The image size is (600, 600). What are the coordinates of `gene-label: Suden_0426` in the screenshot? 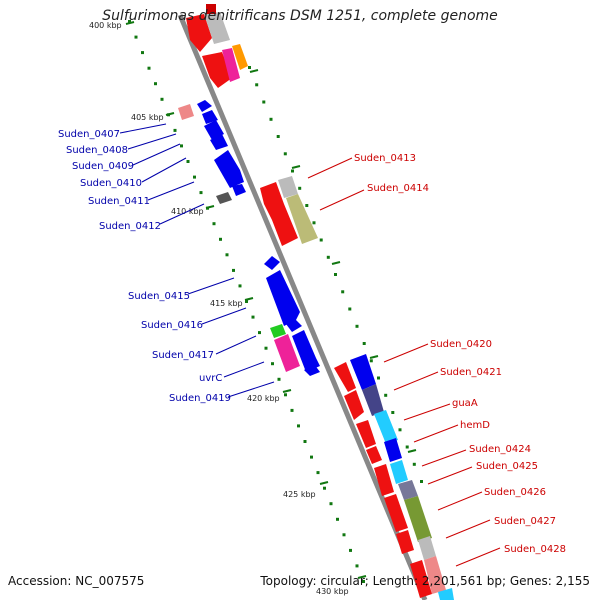 It's located at (515, 492).